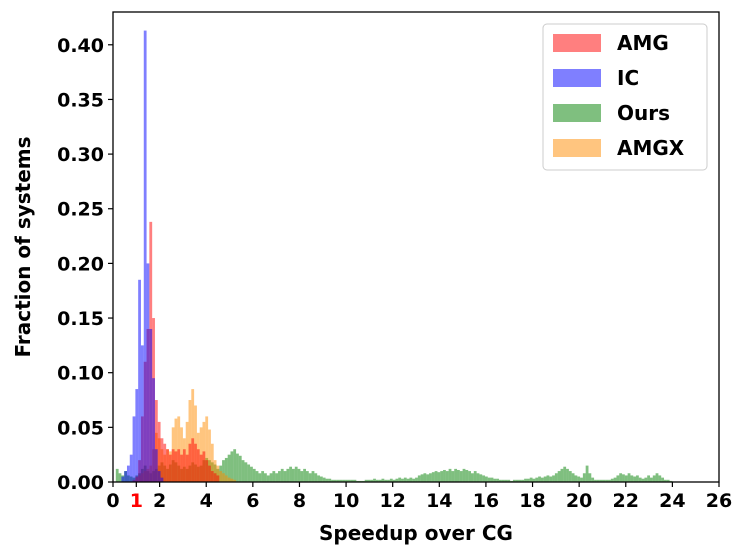 Image resolution: width=748 pixels, height=557 pixels. What do you see at coordinates (159, 501) in the screenshot?
I see `x-tick-label: 2` at bounding box center [159, 501].